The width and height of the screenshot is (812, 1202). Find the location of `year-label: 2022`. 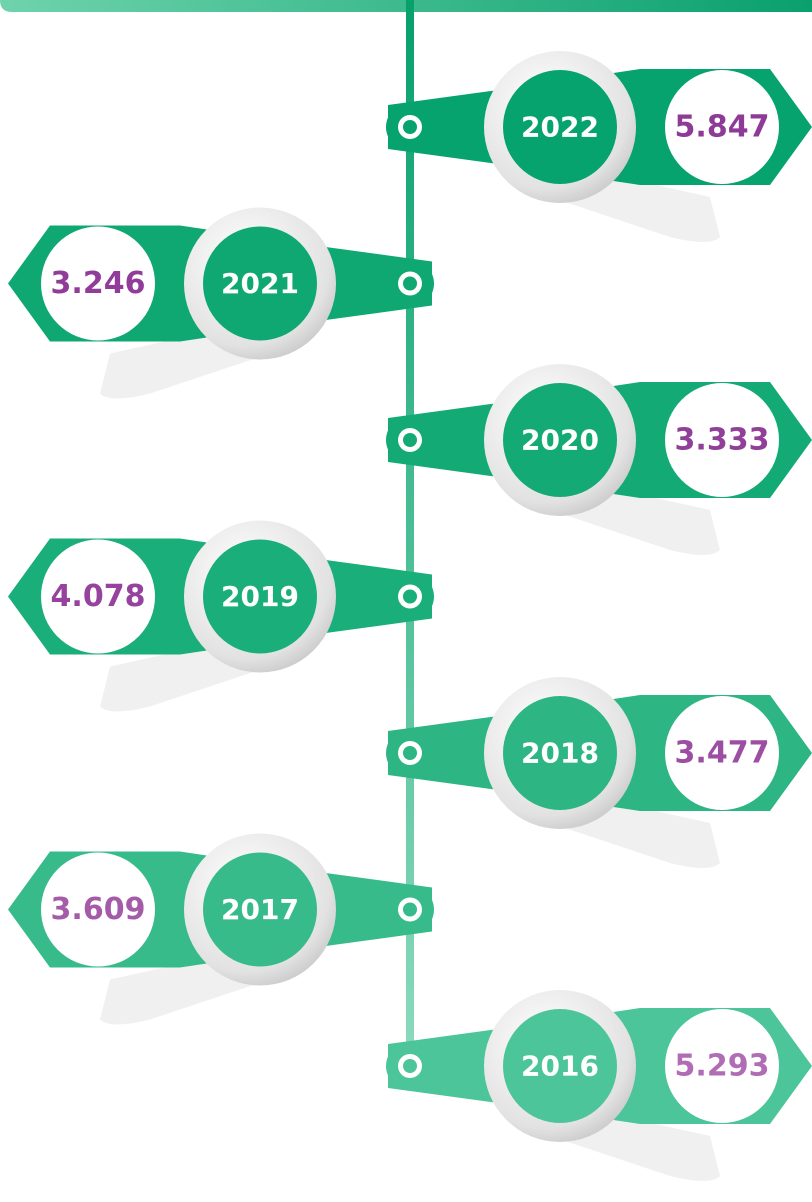

year-label: 2022 is located at coordinates (560, 127).